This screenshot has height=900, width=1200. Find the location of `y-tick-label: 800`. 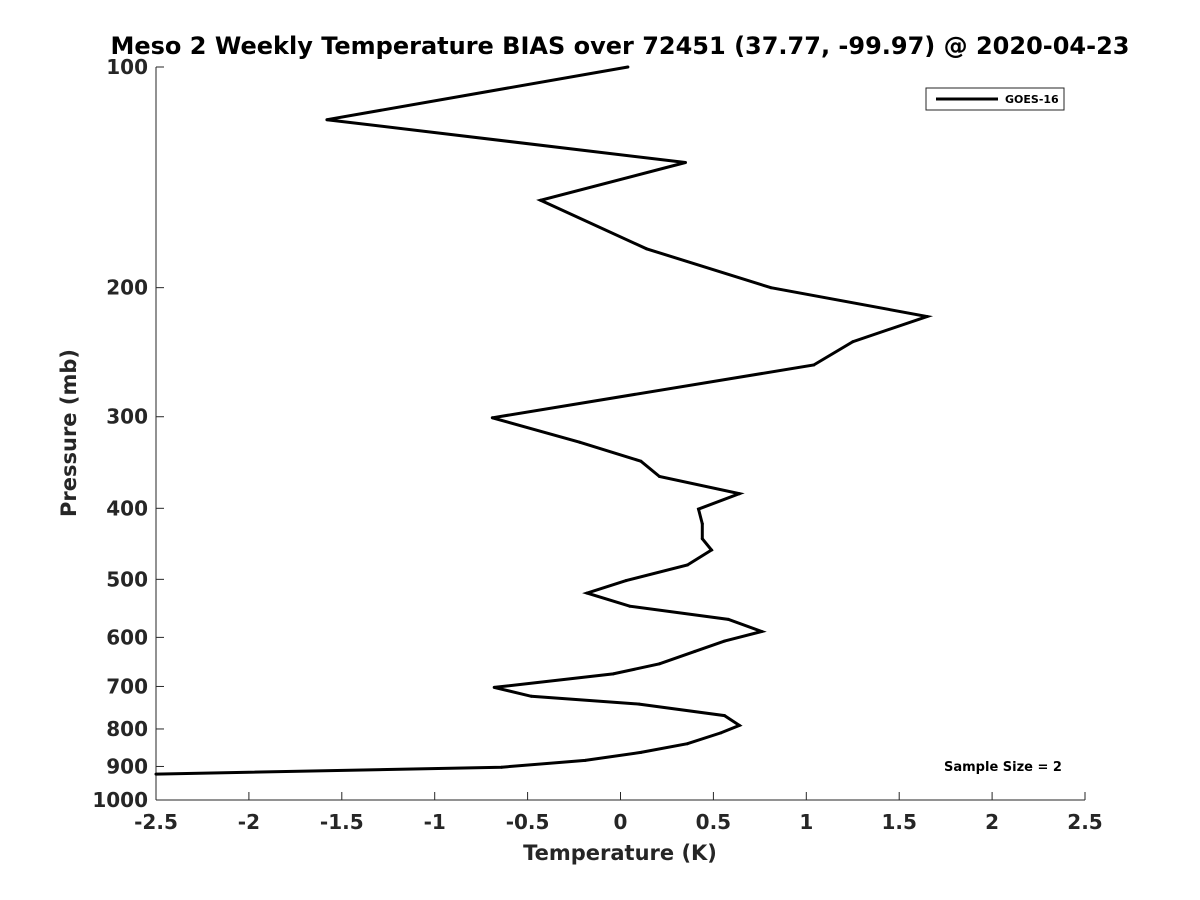

y-tick-label: 800 is located at coordinates (127, 729).